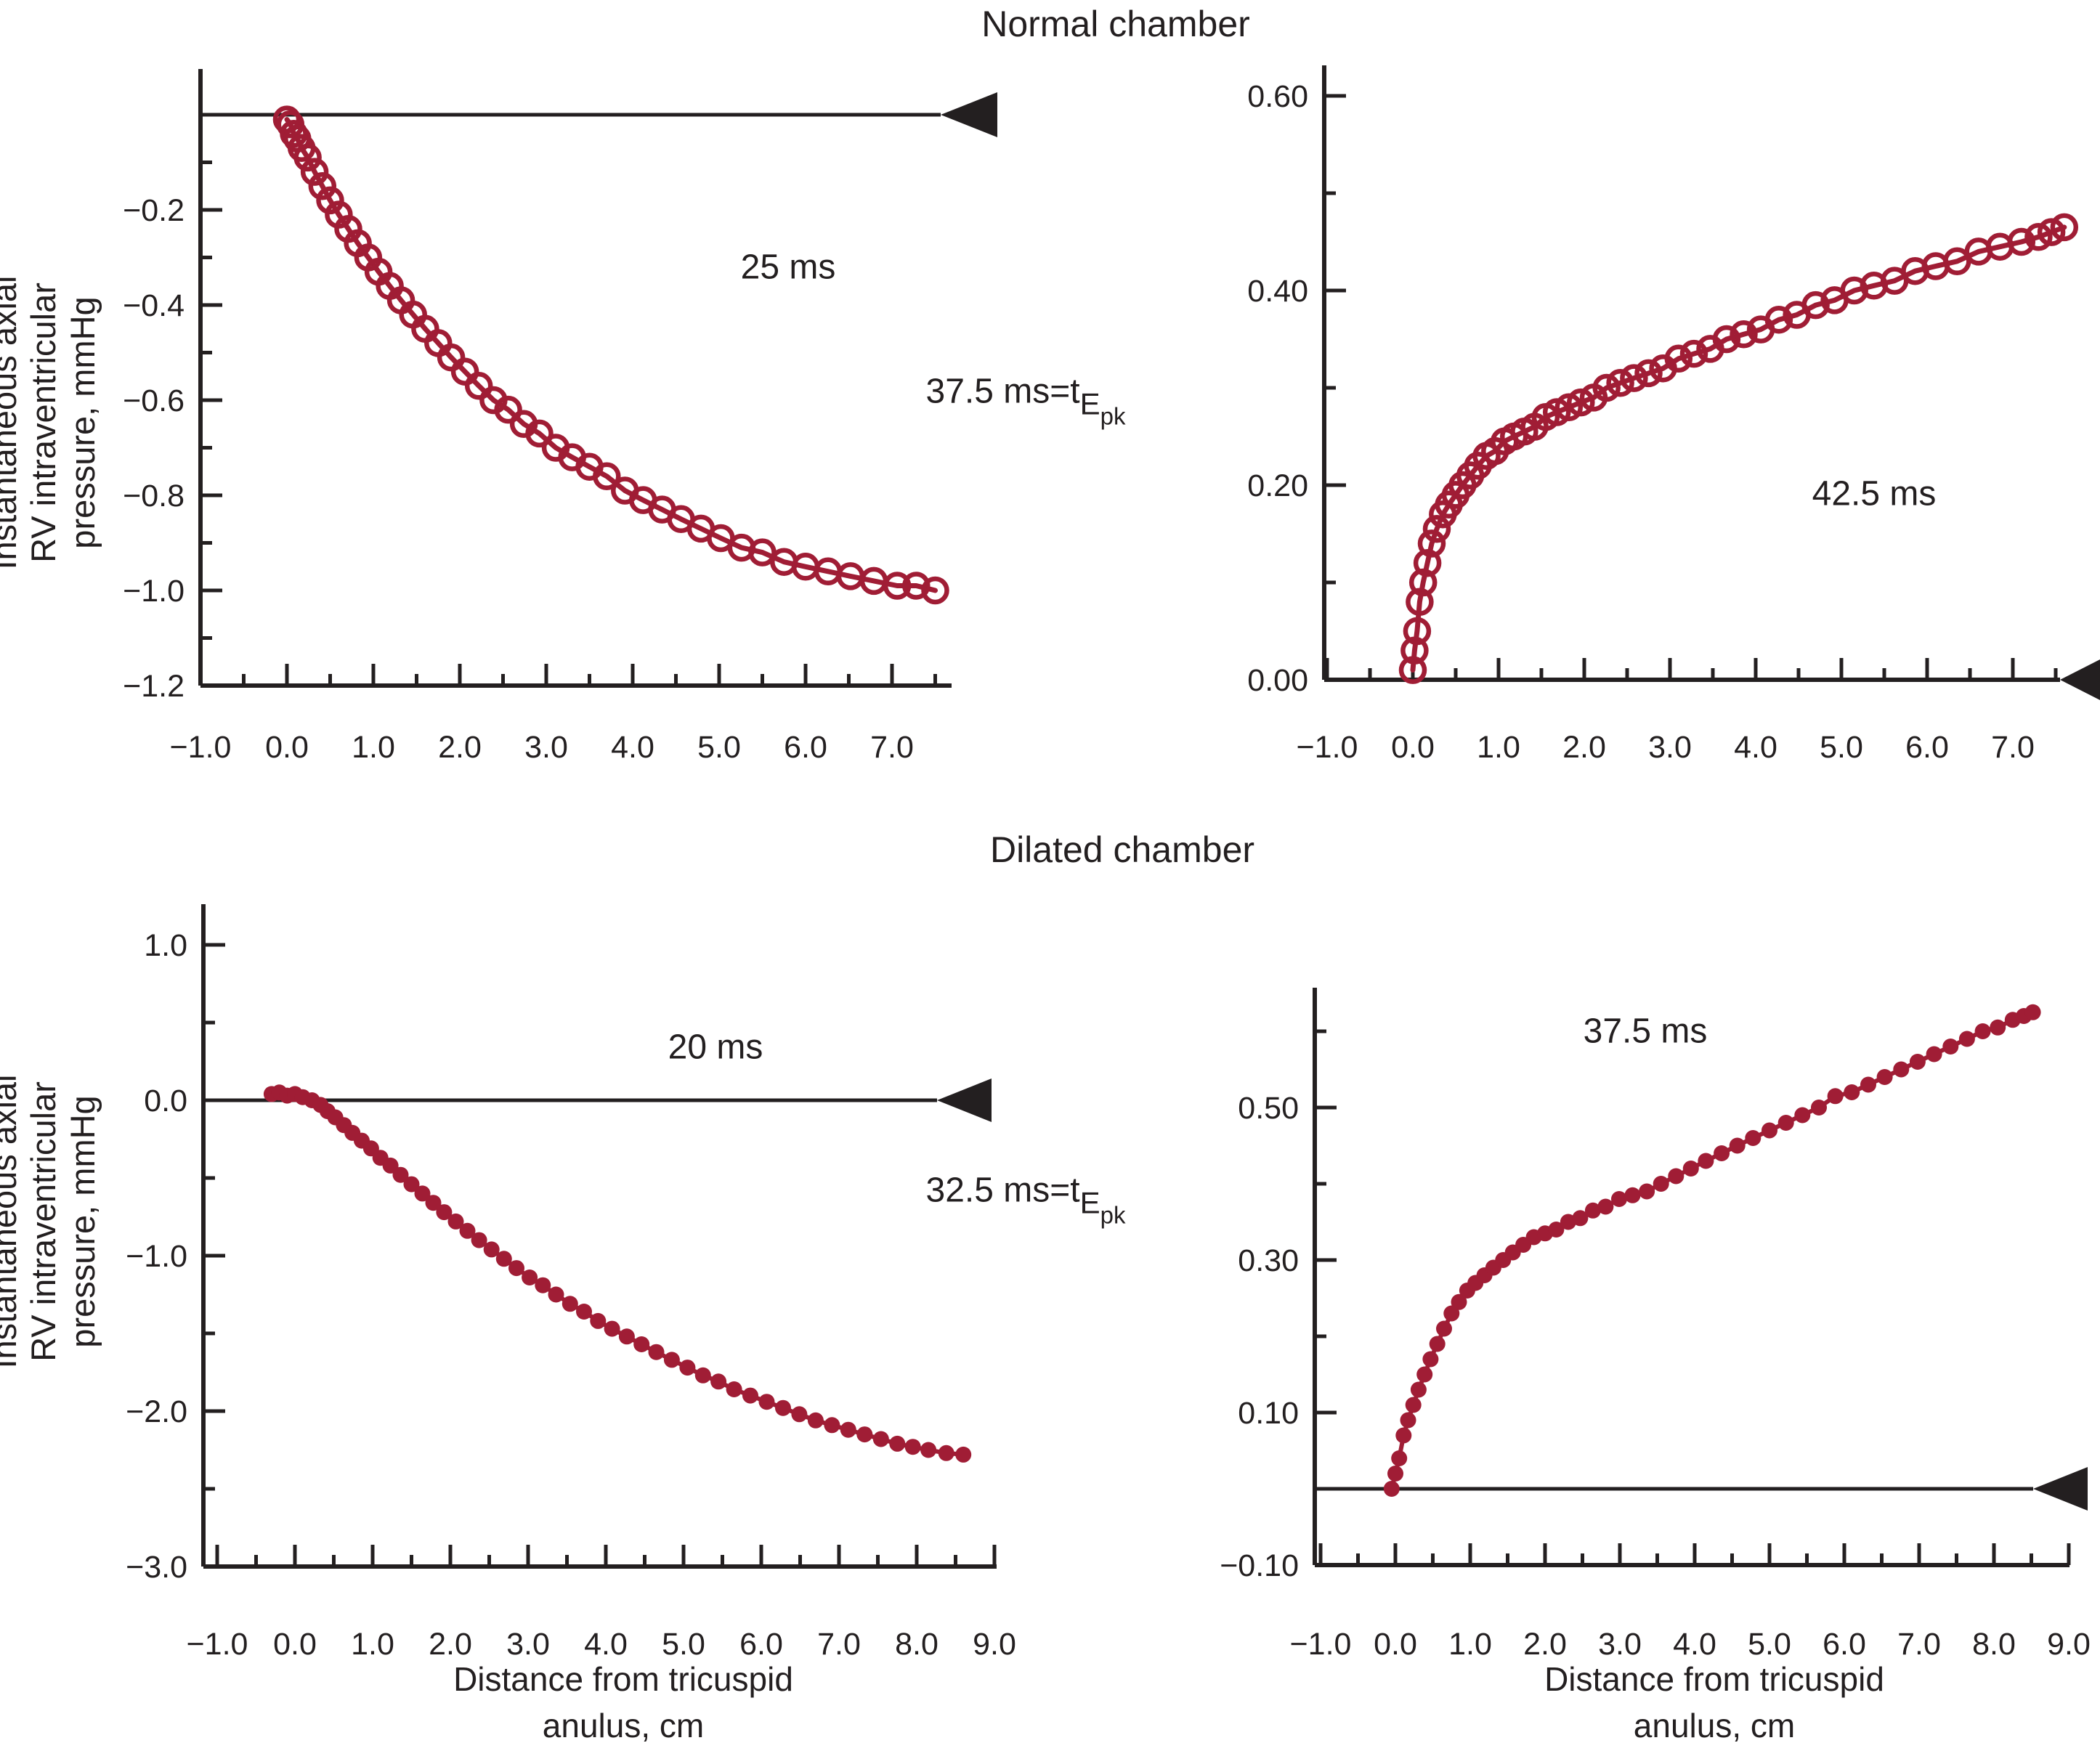 Image resolution: width=2100 pixels, height=1743 pixels. Describe the element at coordinates (623, 1699) in the screenshot. I see `x-axis-caption-left: Distance from tricuspid anulus, cm` at that location.